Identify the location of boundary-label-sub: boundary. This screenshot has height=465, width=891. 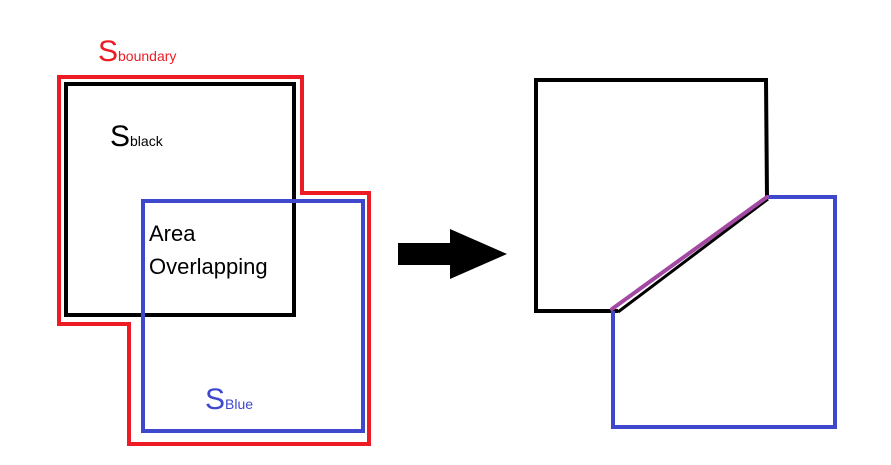
(147, 56).